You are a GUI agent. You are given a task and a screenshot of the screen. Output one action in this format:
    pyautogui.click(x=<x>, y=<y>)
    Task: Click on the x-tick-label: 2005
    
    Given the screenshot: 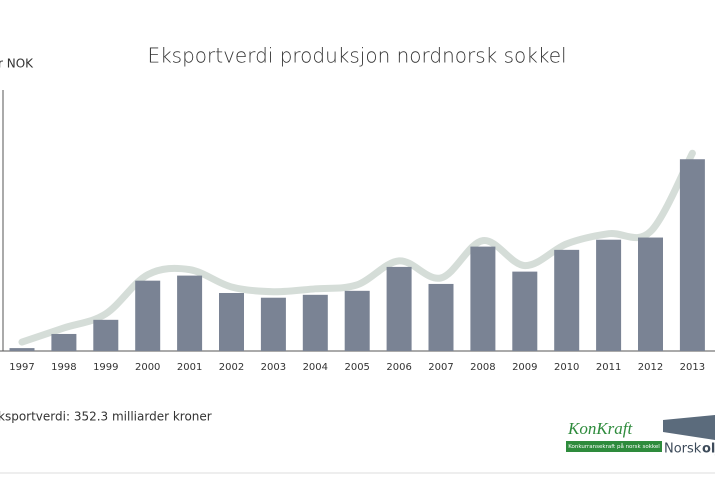 What is the action you would take?
    pyautogui.click(x=356, y=367)
    